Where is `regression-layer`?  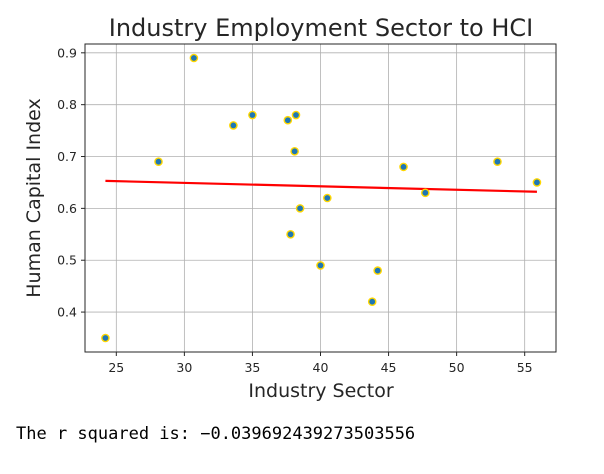 regression-layer is located at coordinates (321, 186).